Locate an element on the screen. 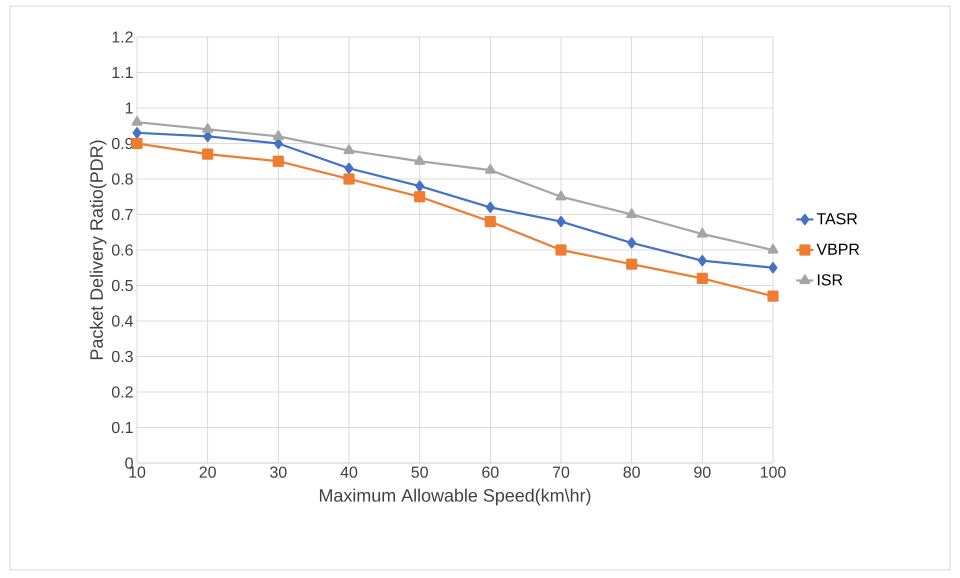 Image resolution: width=960 pixels, height=578 pixels. y-tick-label: 0.8 is located at coordinates (122, 179).